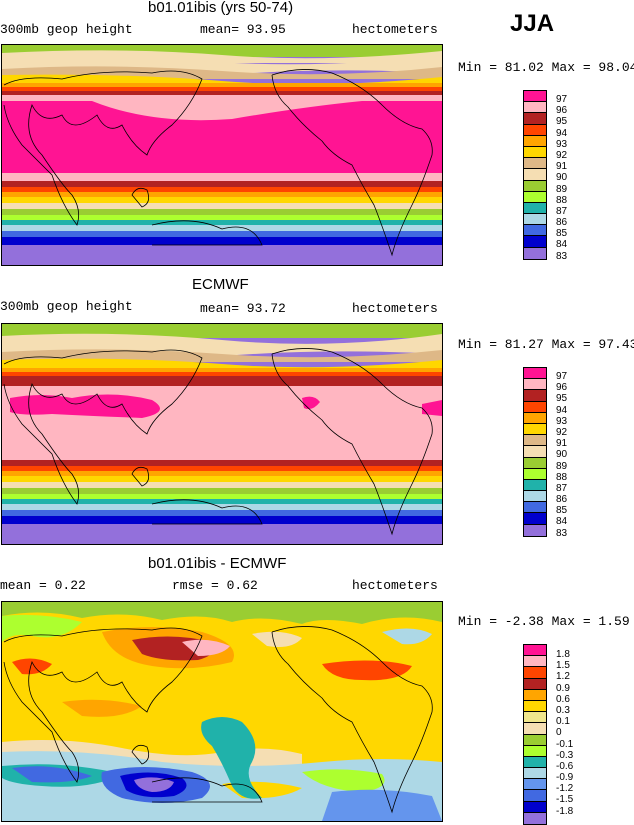  Describe the element at coordinates (563, 710) in the screenshot. I see `panel3-legend-label: 0.3` at that location.